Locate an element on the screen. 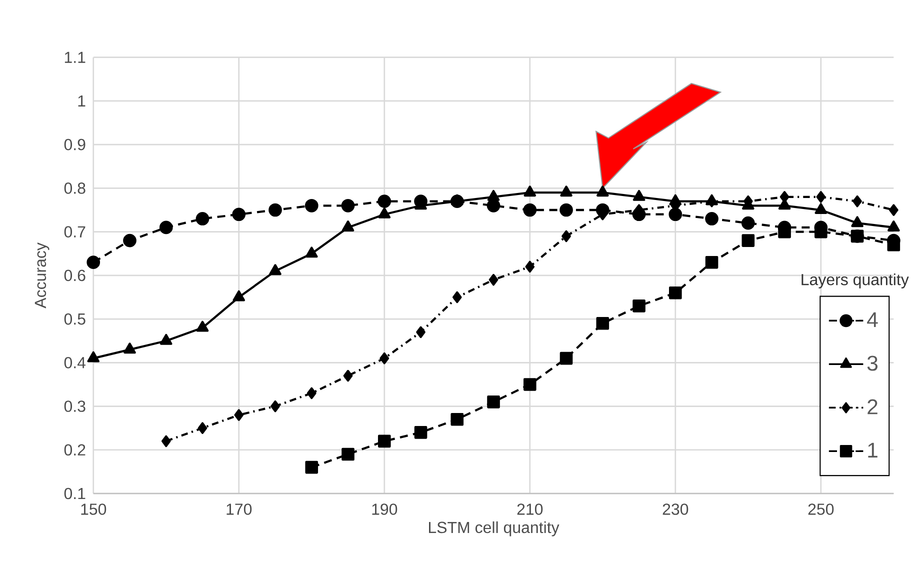  y-tick-label: 1.1 is located at coordinates (75, 57).